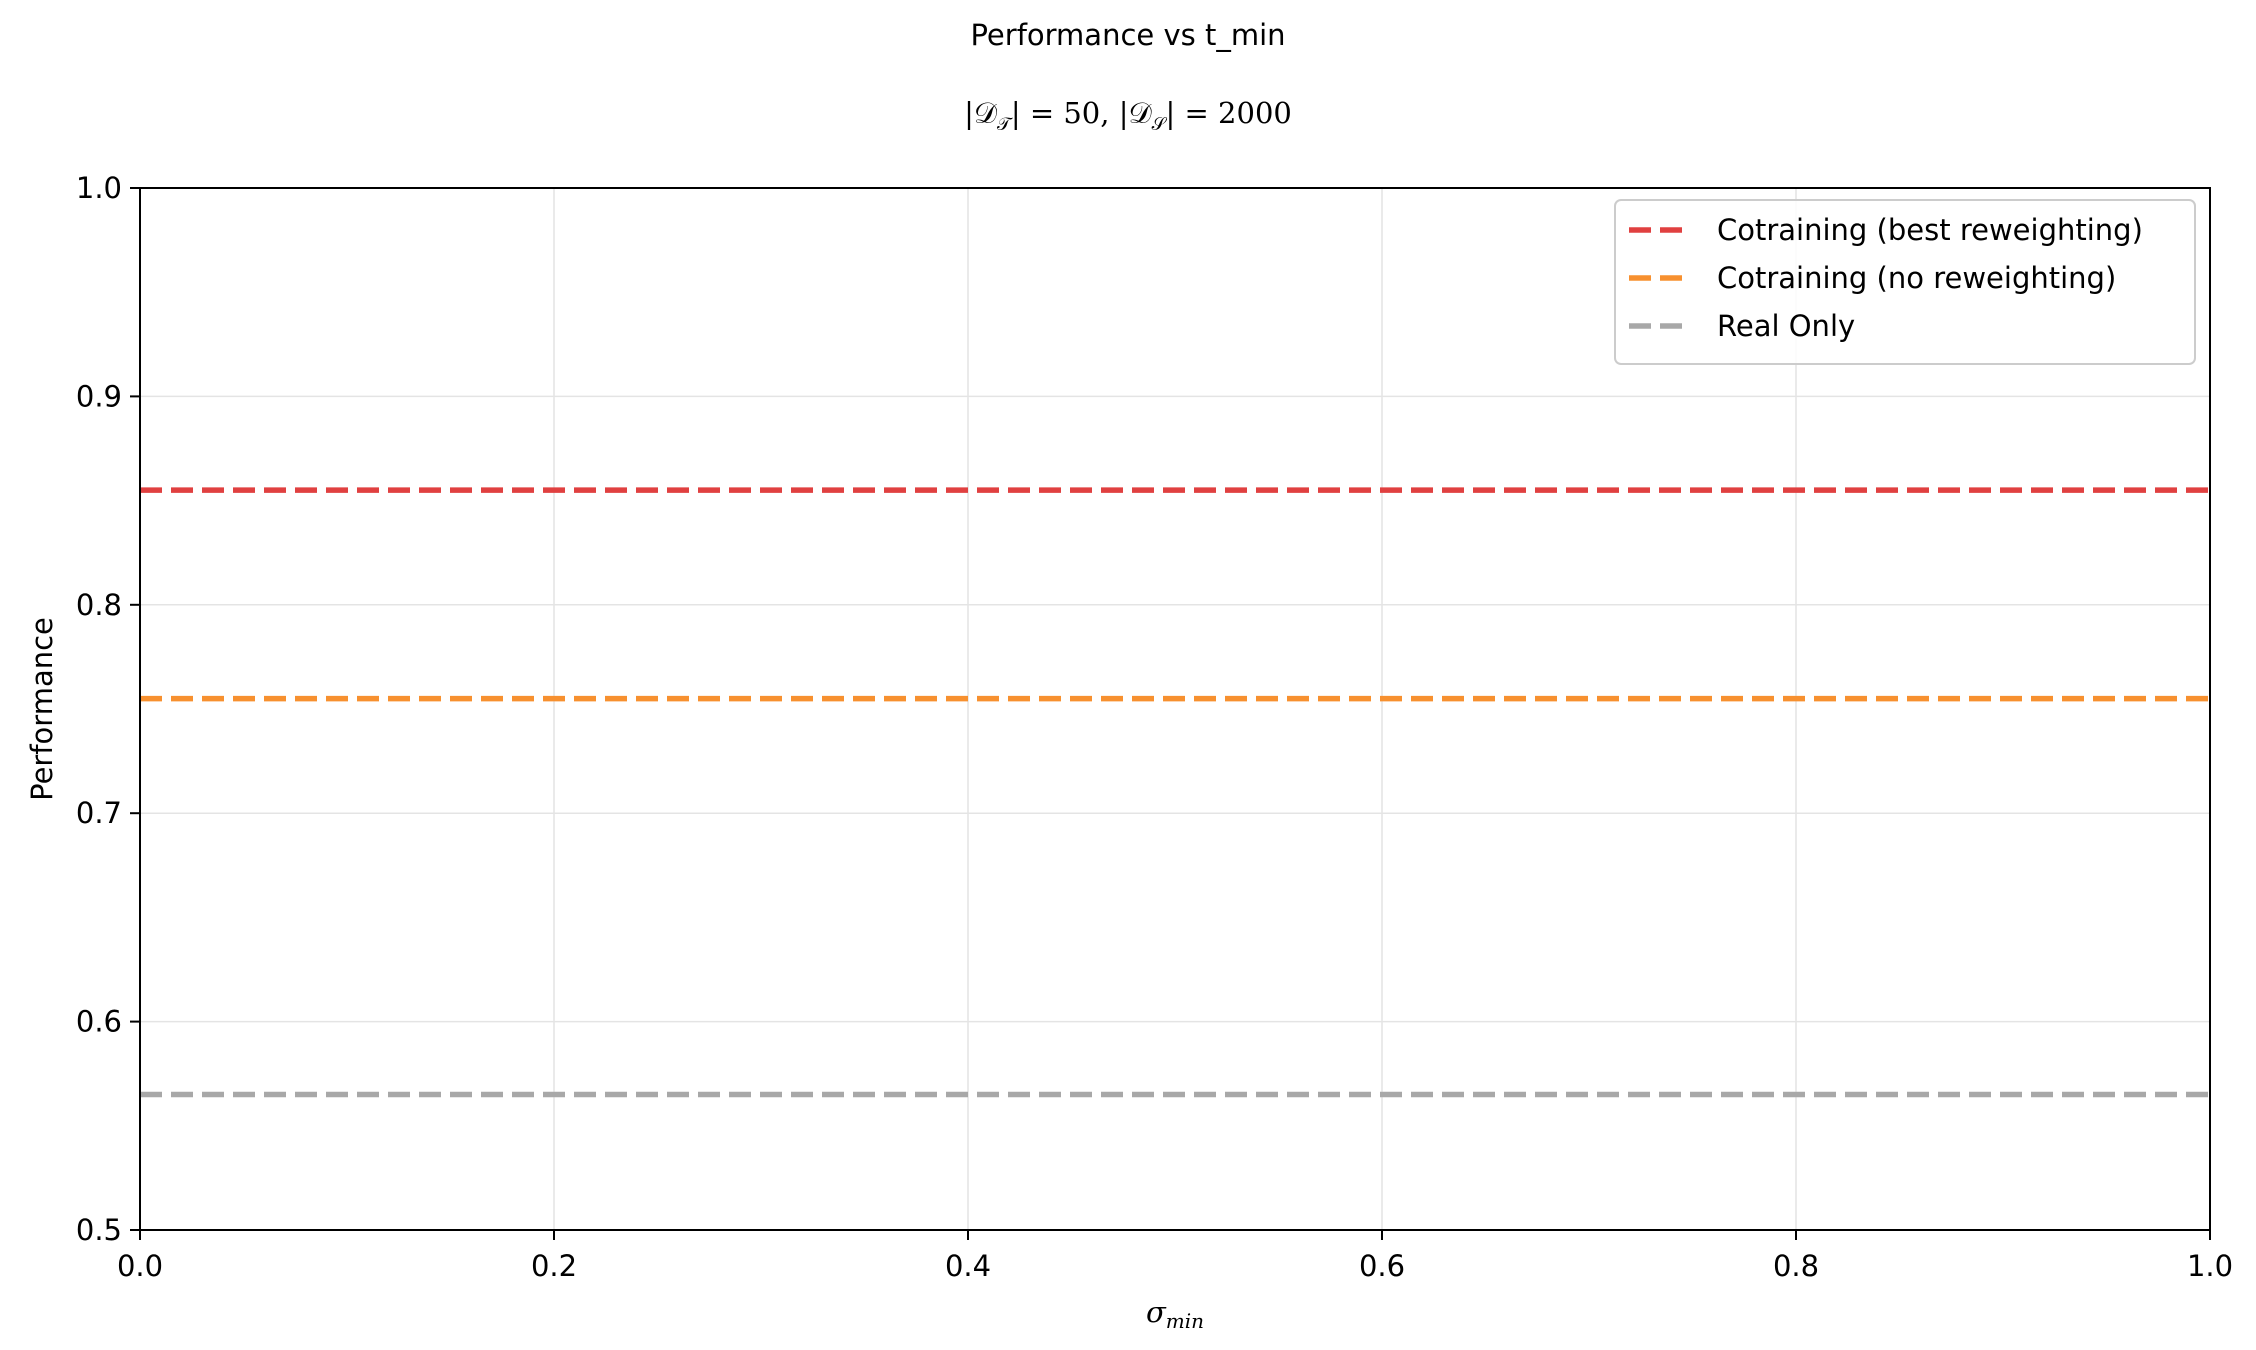 Image resolution: width=2256 pixels, height=1350 pixels. Describe the element at coordinates (1796, 1266) in the screenshot. I see `x-tick-label: 0.8` at that location.